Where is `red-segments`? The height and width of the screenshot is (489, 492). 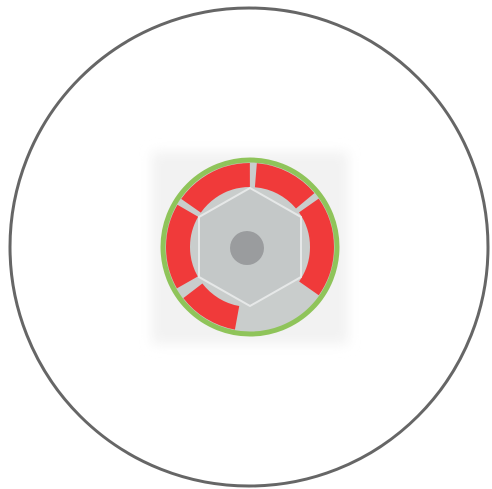 red-segments is located at coordinates (250, 247).